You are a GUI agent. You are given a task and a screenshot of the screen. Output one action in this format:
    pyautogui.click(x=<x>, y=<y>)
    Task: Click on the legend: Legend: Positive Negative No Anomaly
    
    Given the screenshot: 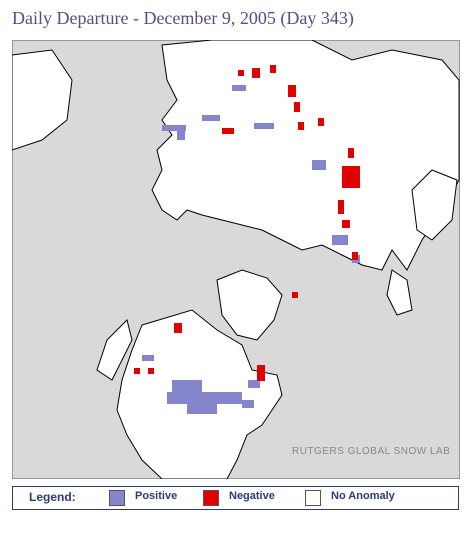 What is the action you would take?
    pyautogui.click(x=235, y=498)
    